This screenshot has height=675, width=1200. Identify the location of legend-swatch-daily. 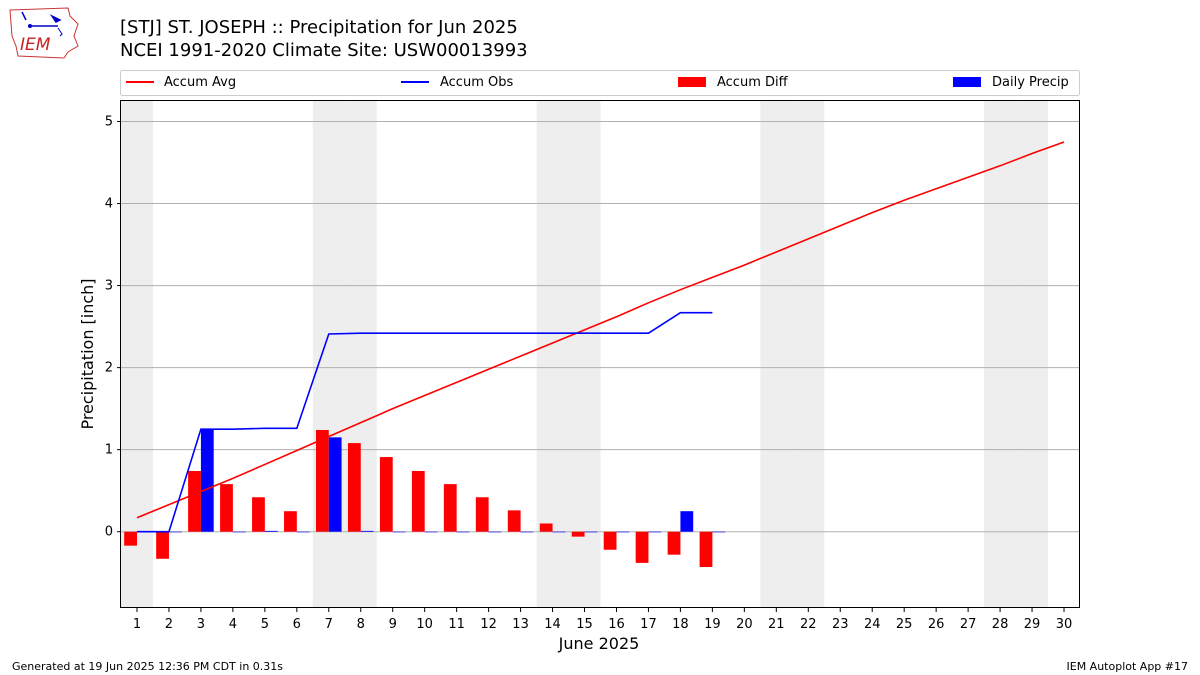
(967, 82).